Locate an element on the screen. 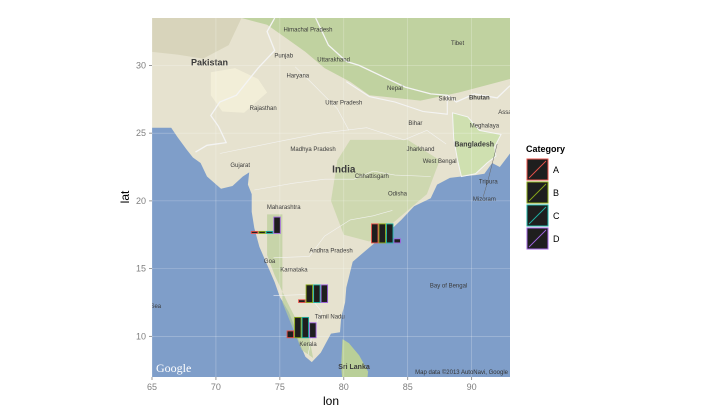 This screenshot has height=419, width=711. y-tick-label: 20 is located at coordinates (141, 201).